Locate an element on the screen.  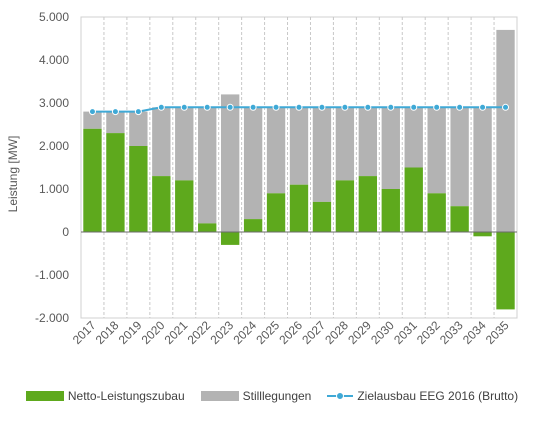
x-tick-label: 2030 is located at coordinates (382, 332).